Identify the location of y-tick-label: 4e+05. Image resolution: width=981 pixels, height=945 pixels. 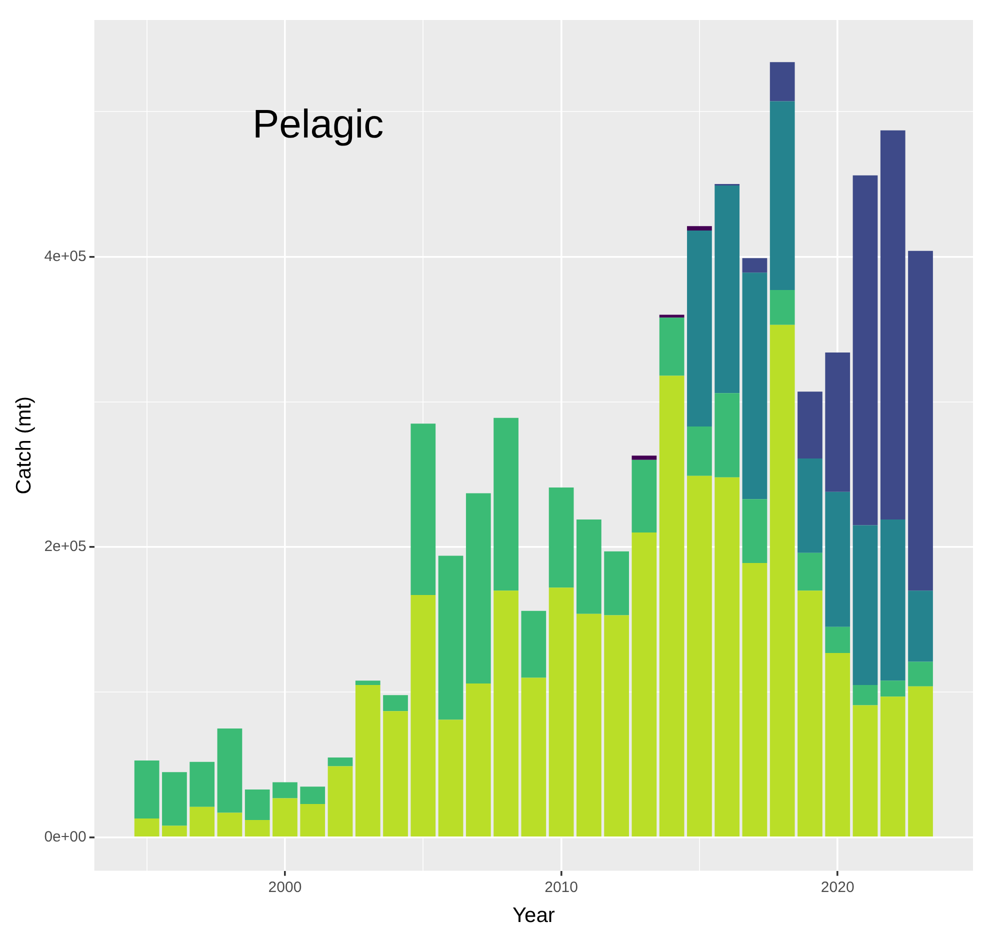
(65, 256).